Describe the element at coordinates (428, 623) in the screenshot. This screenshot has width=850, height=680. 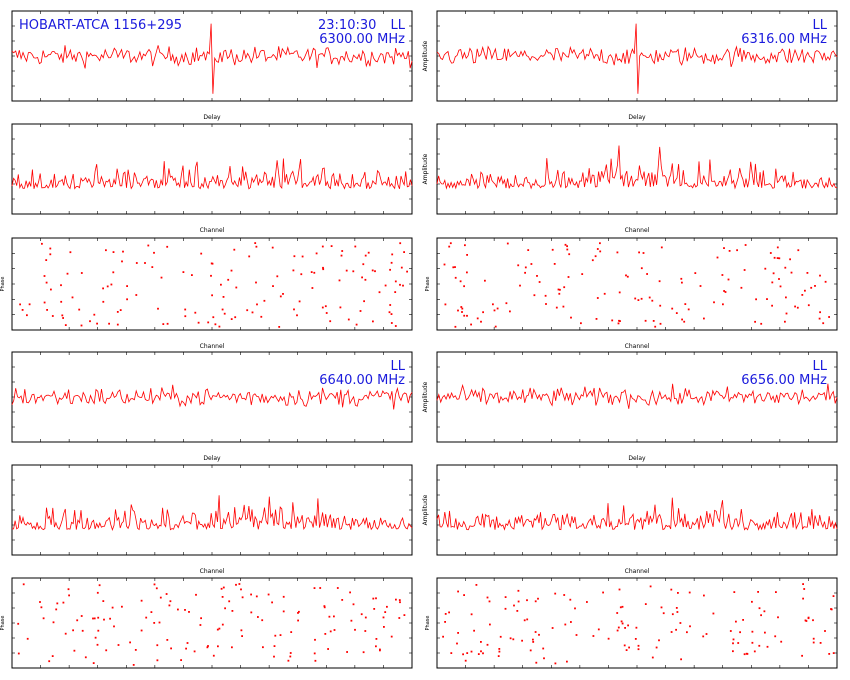
I see `phase-ylabel-band-4: Phase` at that location.